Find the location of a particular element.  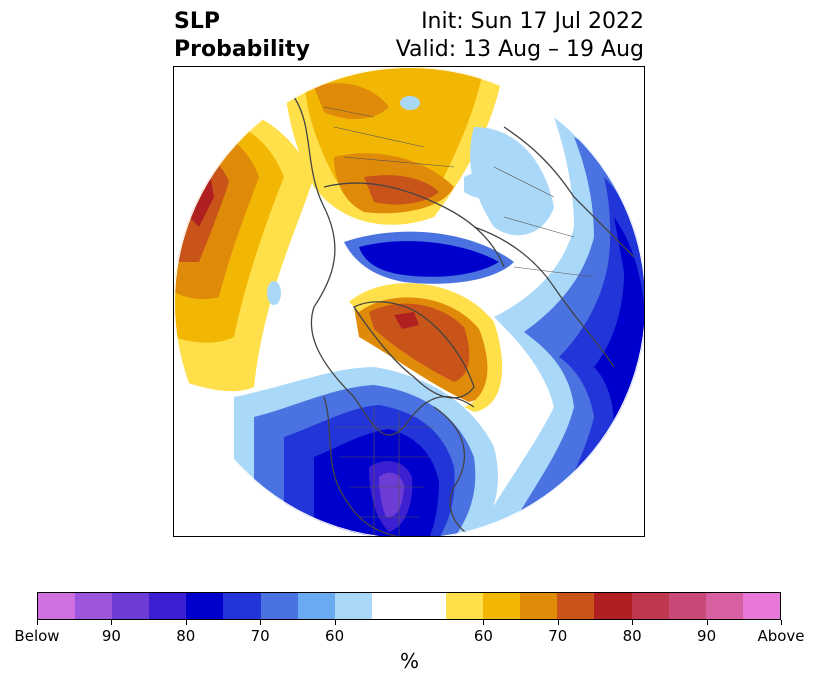

colorbar-unit-label: % is located at coordinates (409, 661).